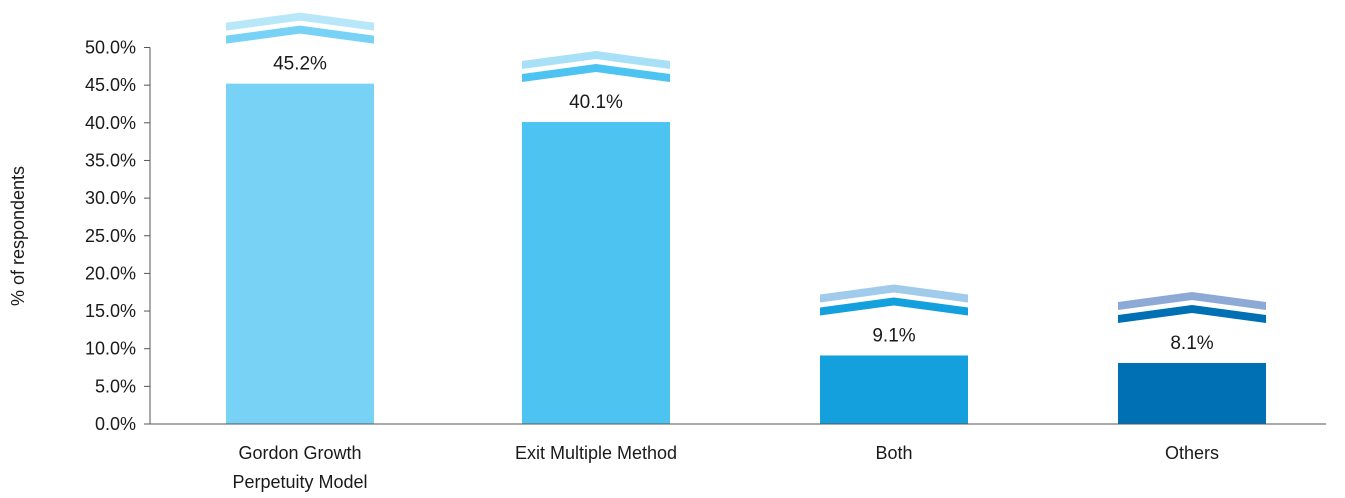 The width and height of the screenshot is (1345, 498). What do you see at coordinates (110, 160) in the screenshot?
I see `y-tick-label: 35.0%` at bounding box center [110, 160].